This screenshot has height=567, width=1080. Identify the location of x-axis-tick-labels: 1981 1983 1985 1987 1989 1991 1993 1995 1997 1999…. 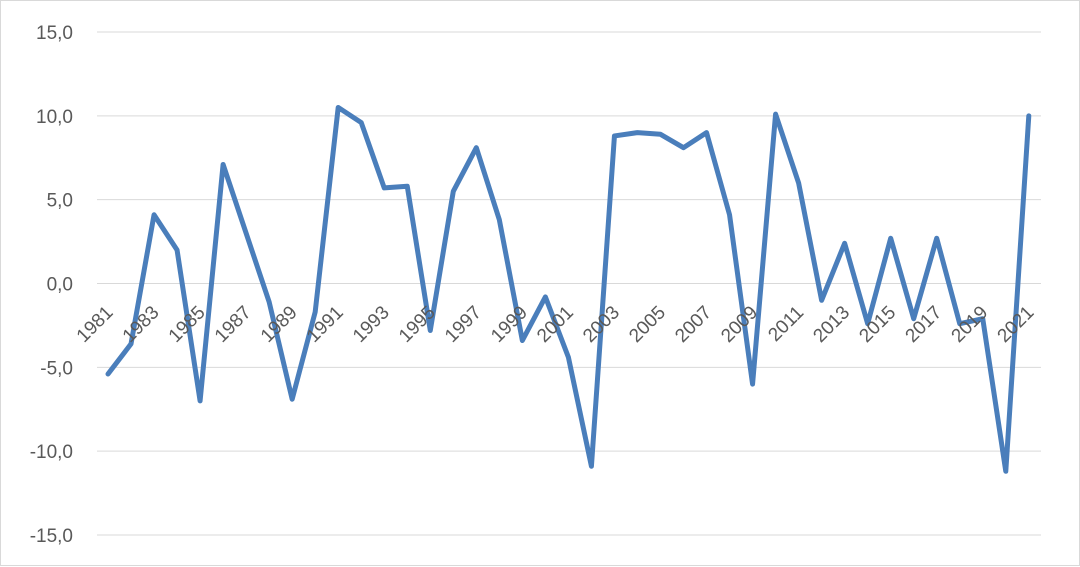
(556, 324).